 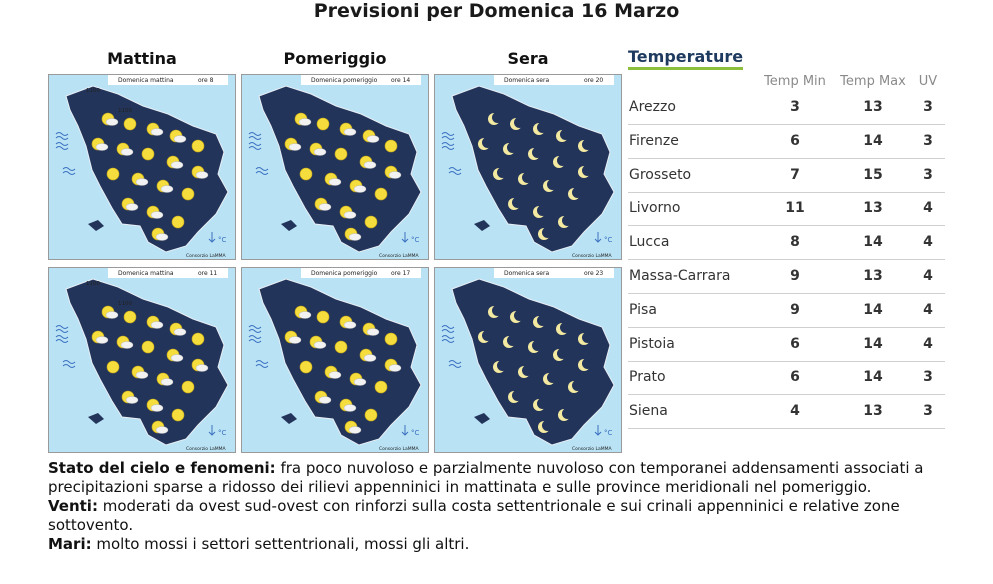 I want to click on table-value: 8, so click(x=795, y=242).